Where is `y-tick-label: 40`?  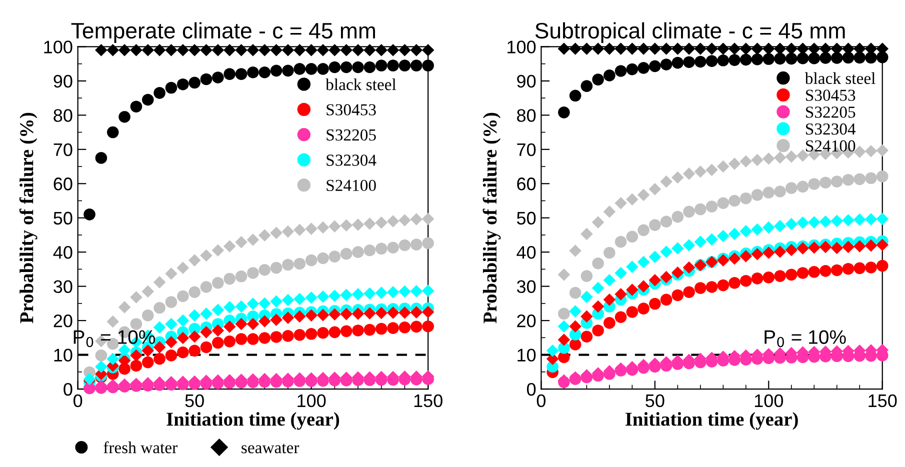 y-tick-label: 40 is located at coordinates (62, 252).